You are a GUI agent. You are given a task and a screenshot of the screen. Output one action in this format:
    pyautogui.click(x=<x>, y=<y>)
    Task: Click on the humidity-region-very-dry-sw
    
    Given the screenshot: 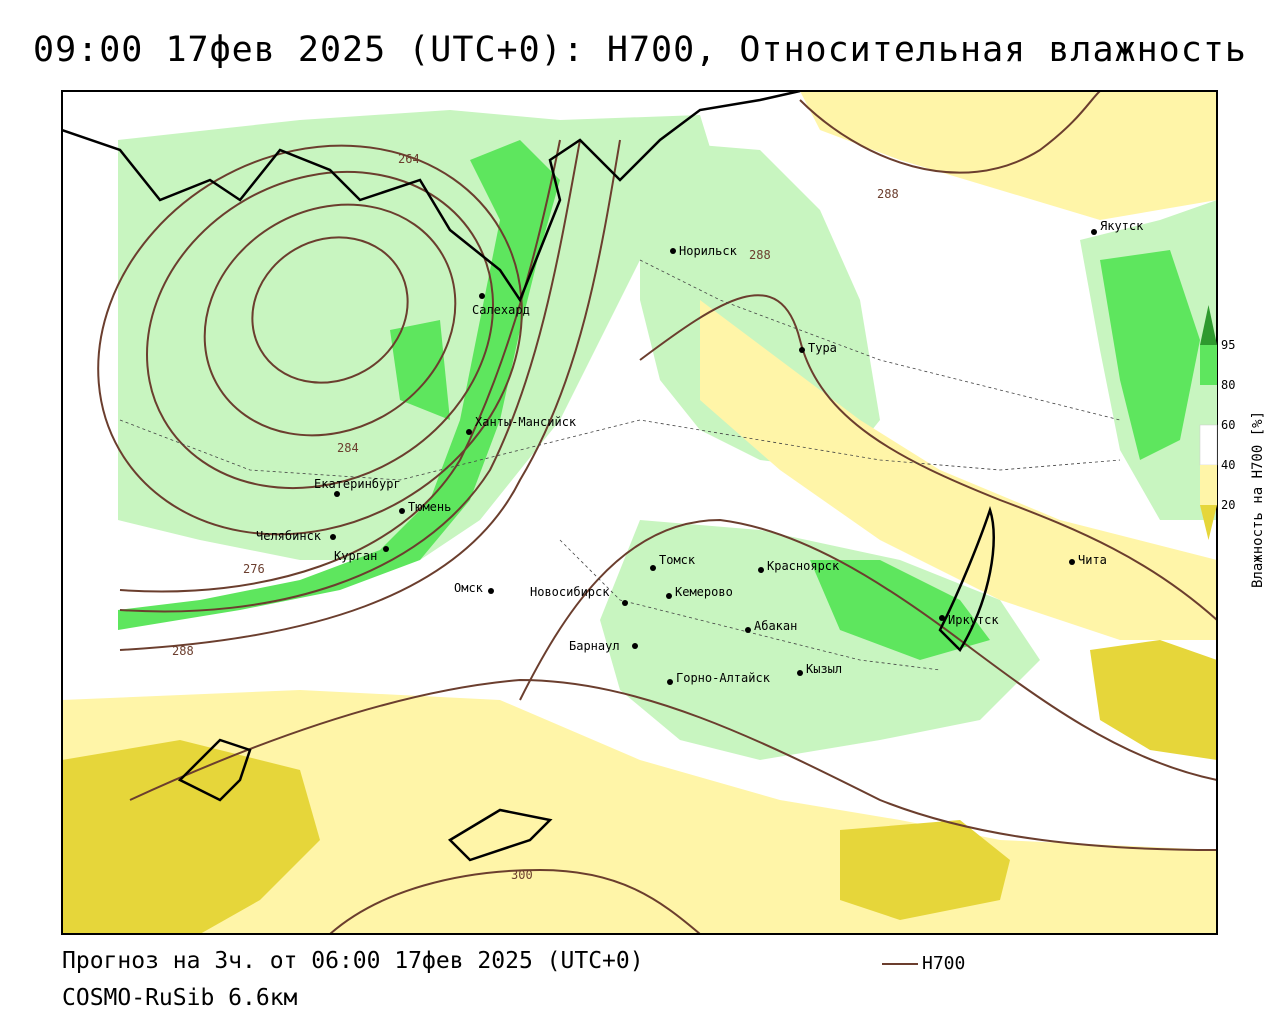 What is the action you would take?
    pyautogui.click(x=191, y=837)
    